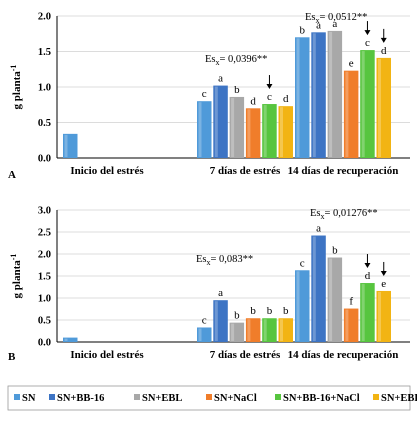  What do you see at coordinates (12, 175) in the screenshot?
I see `panel-letter: A` at bounding box center [12, 175].